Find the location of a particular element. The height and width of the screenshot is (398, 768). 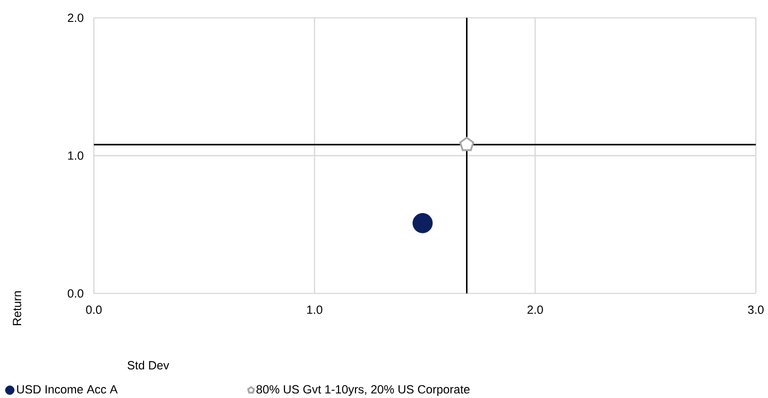

x-tick-label: 1.0 is located at coordinates (314, 309).